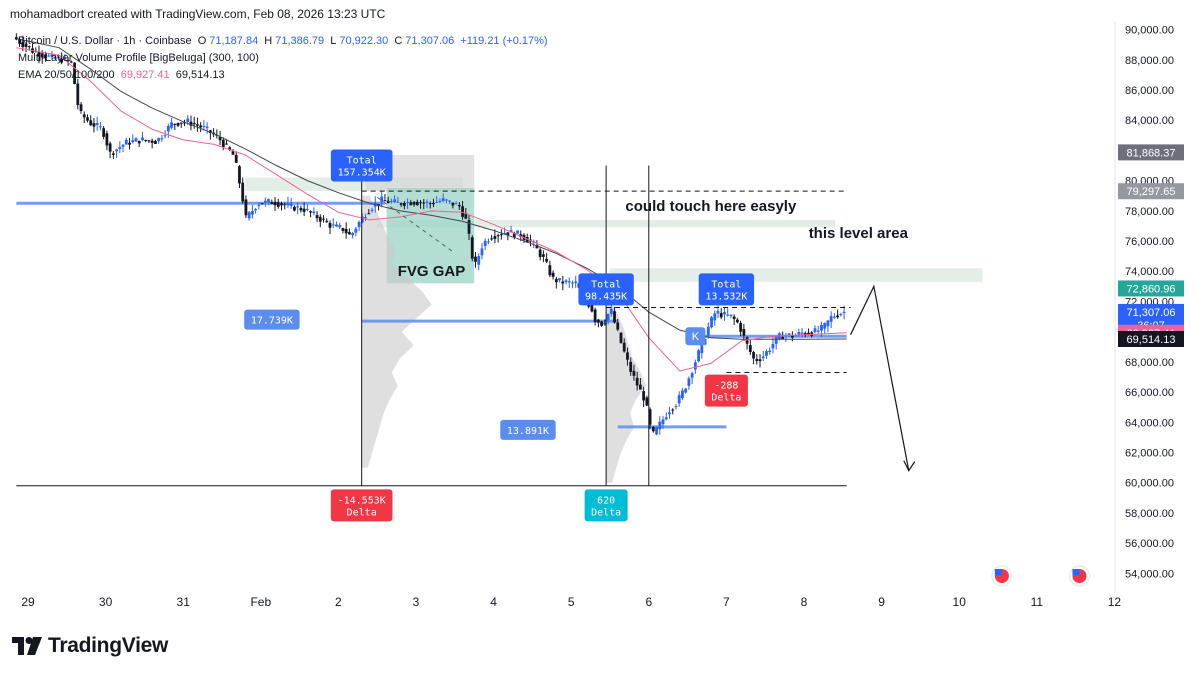  What do you see at coordinates (493, 602) in the screenshot?
I see `time-tick-label: 4` at bounding box center [493, 602].